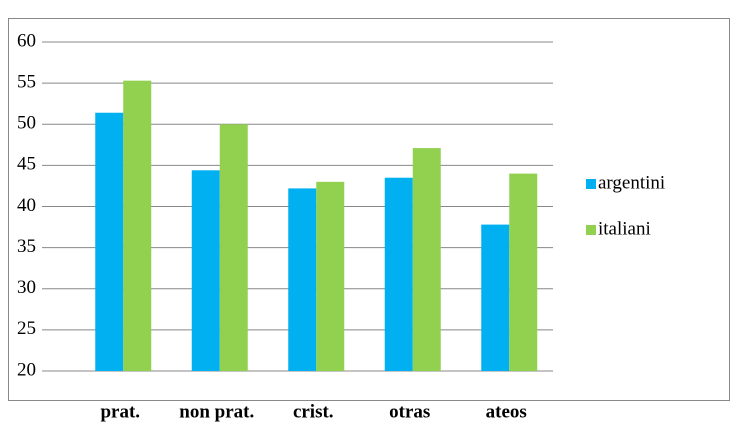  What do you see at coordinates (409, 411) in the screenshot?
I see `x-tick-label: otras` at bounding box center [409, 411].